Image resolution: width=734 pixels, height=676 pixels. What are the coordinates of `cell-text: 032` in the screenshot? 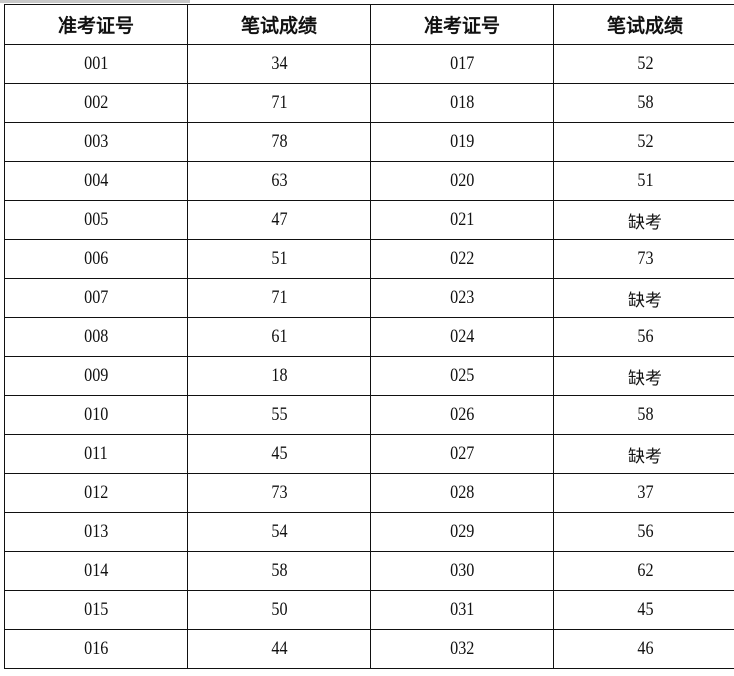 It's located at (462, 648).